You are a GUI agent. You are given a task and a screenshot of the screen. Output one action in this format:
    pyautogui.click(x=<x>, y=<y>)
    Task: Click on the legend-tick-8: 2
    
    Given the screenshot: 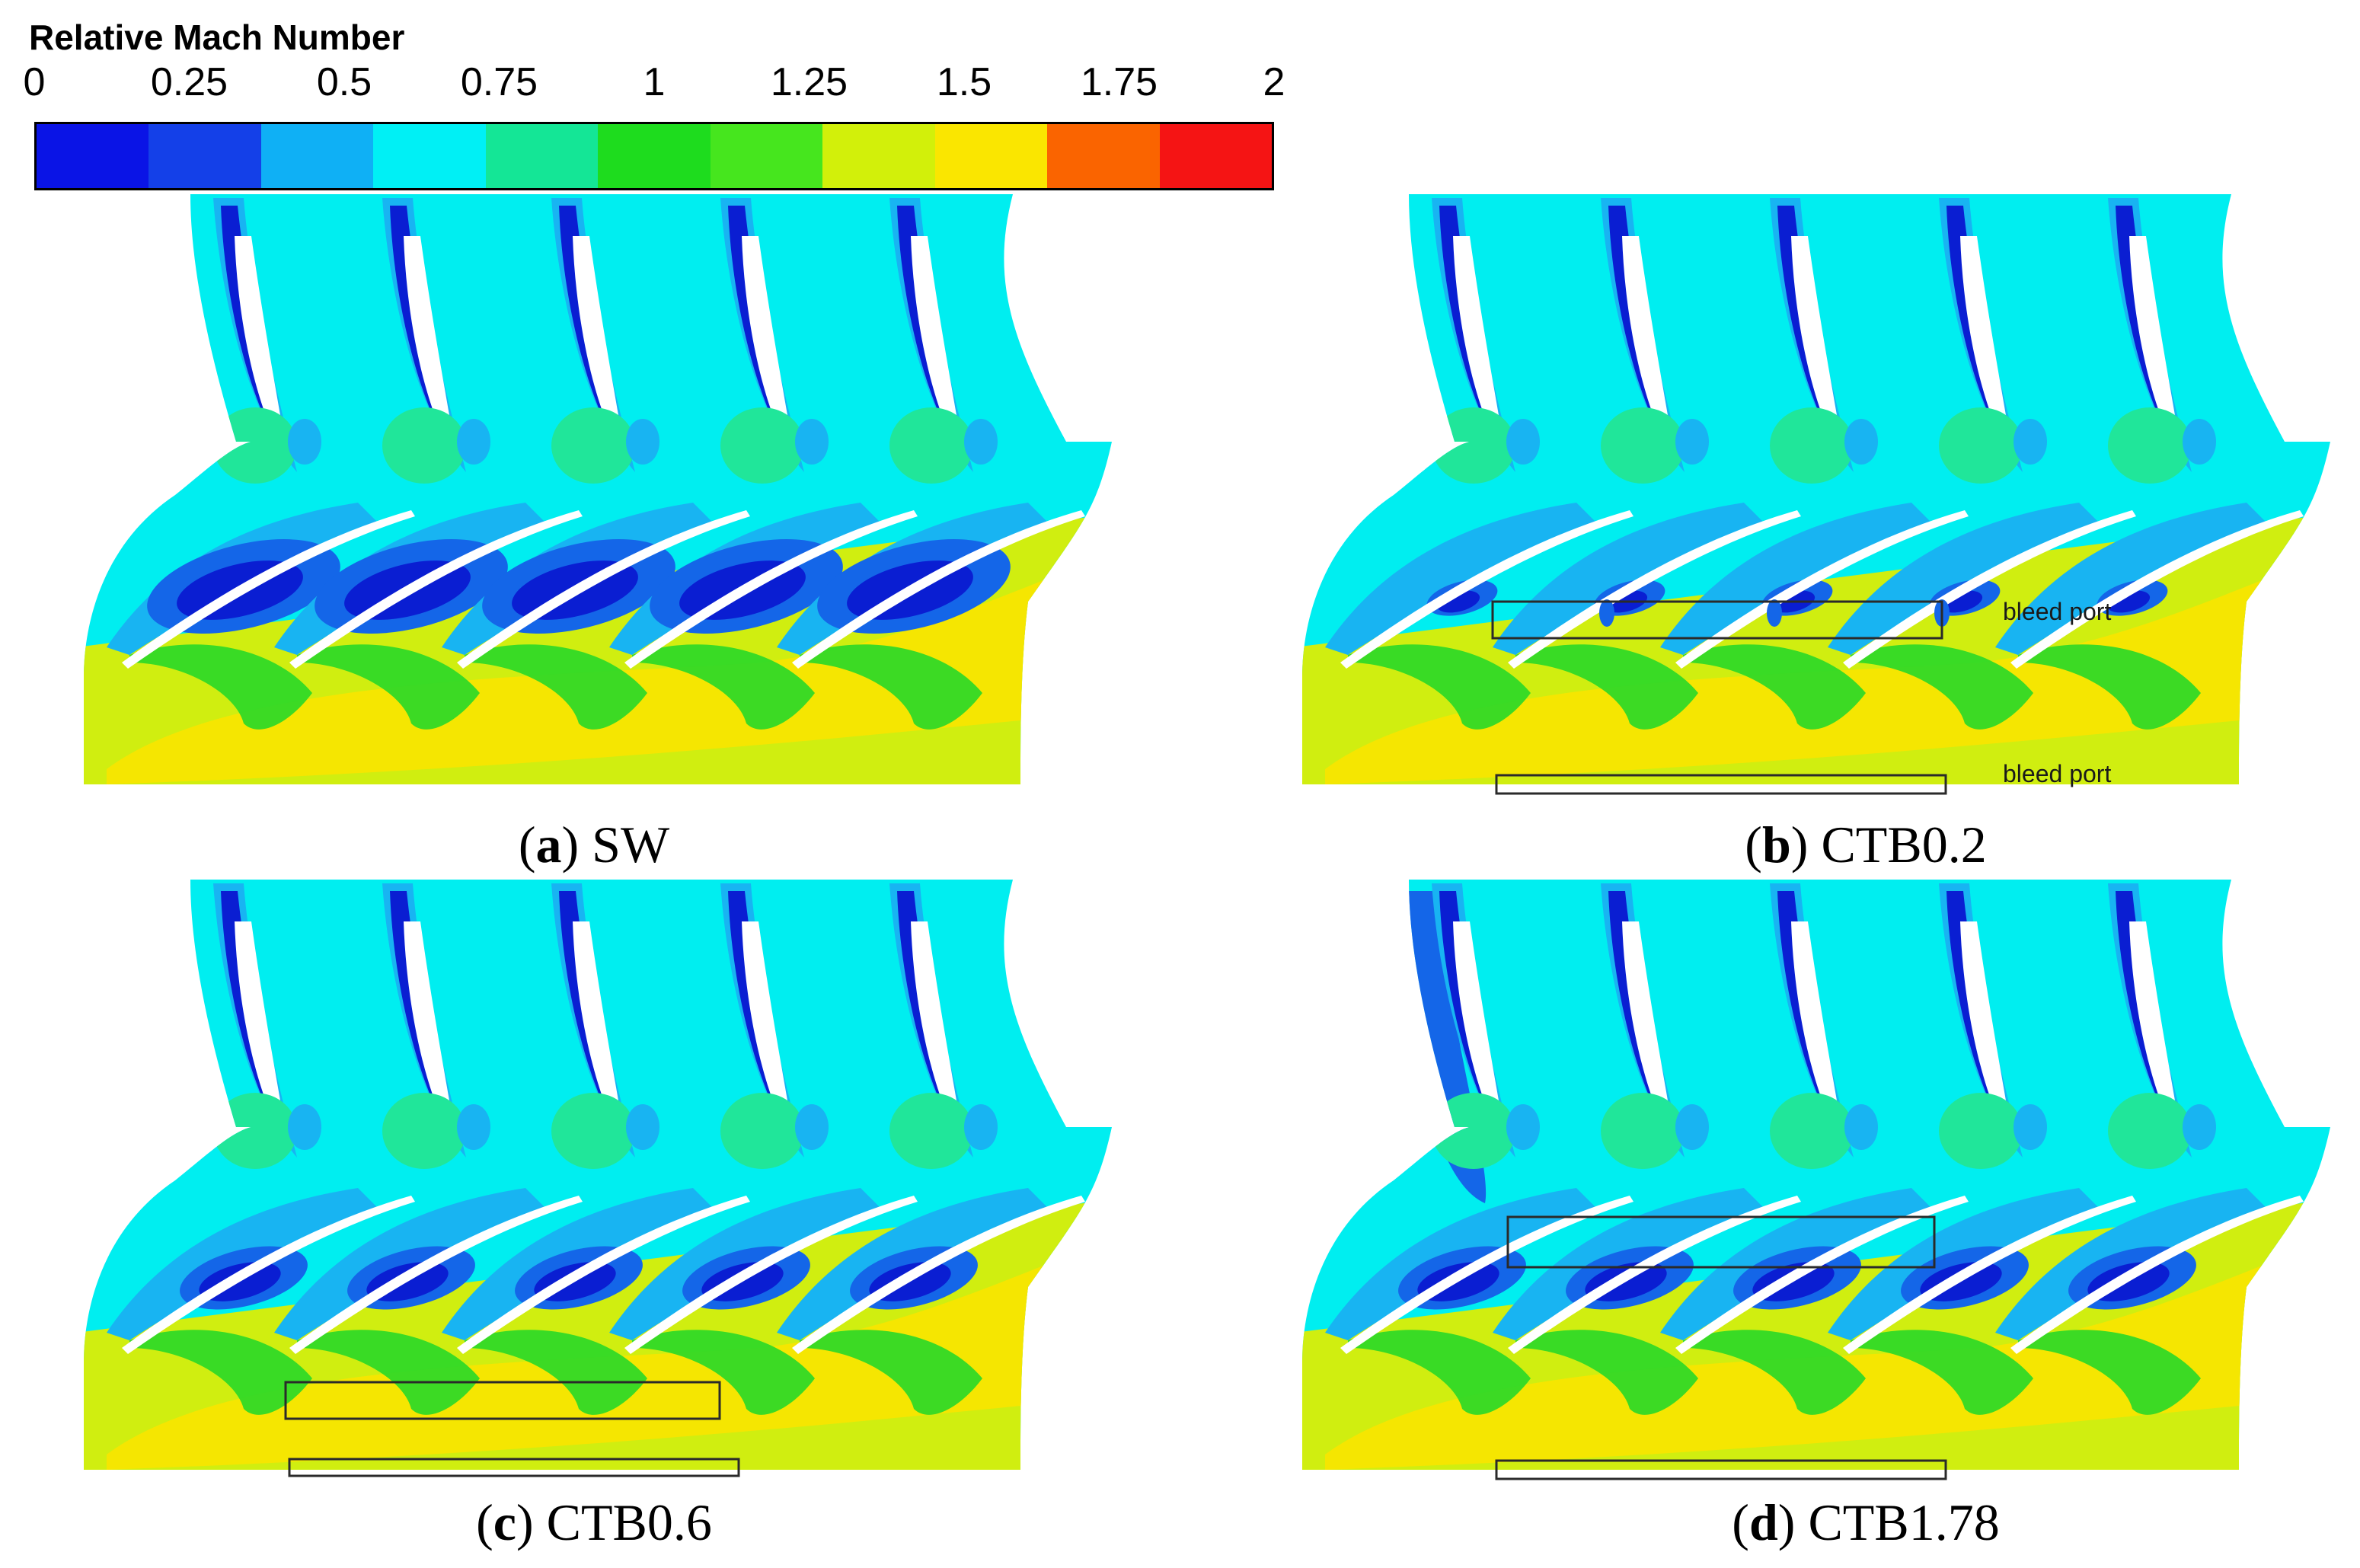 What is the action you would take?
    pyautogui.click(x=1274, y=82)
    